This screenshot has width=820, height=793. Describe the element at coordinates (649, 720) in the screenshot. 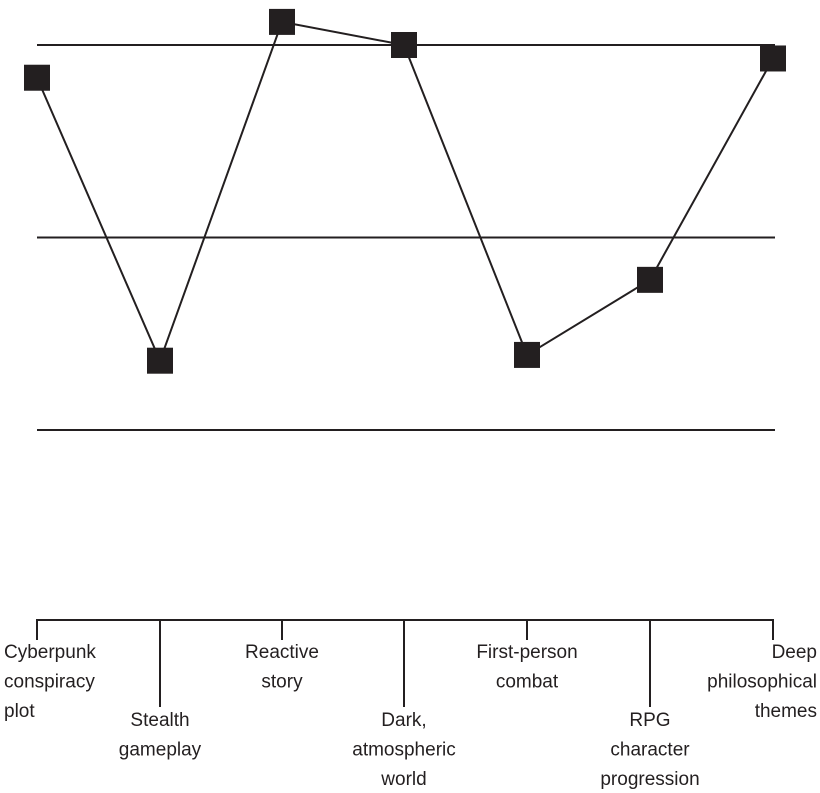

I see `category-label-line: RPG` at that location.